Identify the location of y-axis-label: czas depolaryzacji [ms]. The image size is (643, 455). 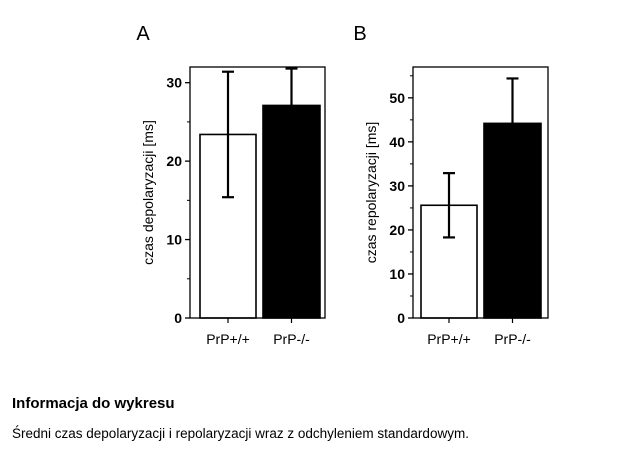
(148, 192).